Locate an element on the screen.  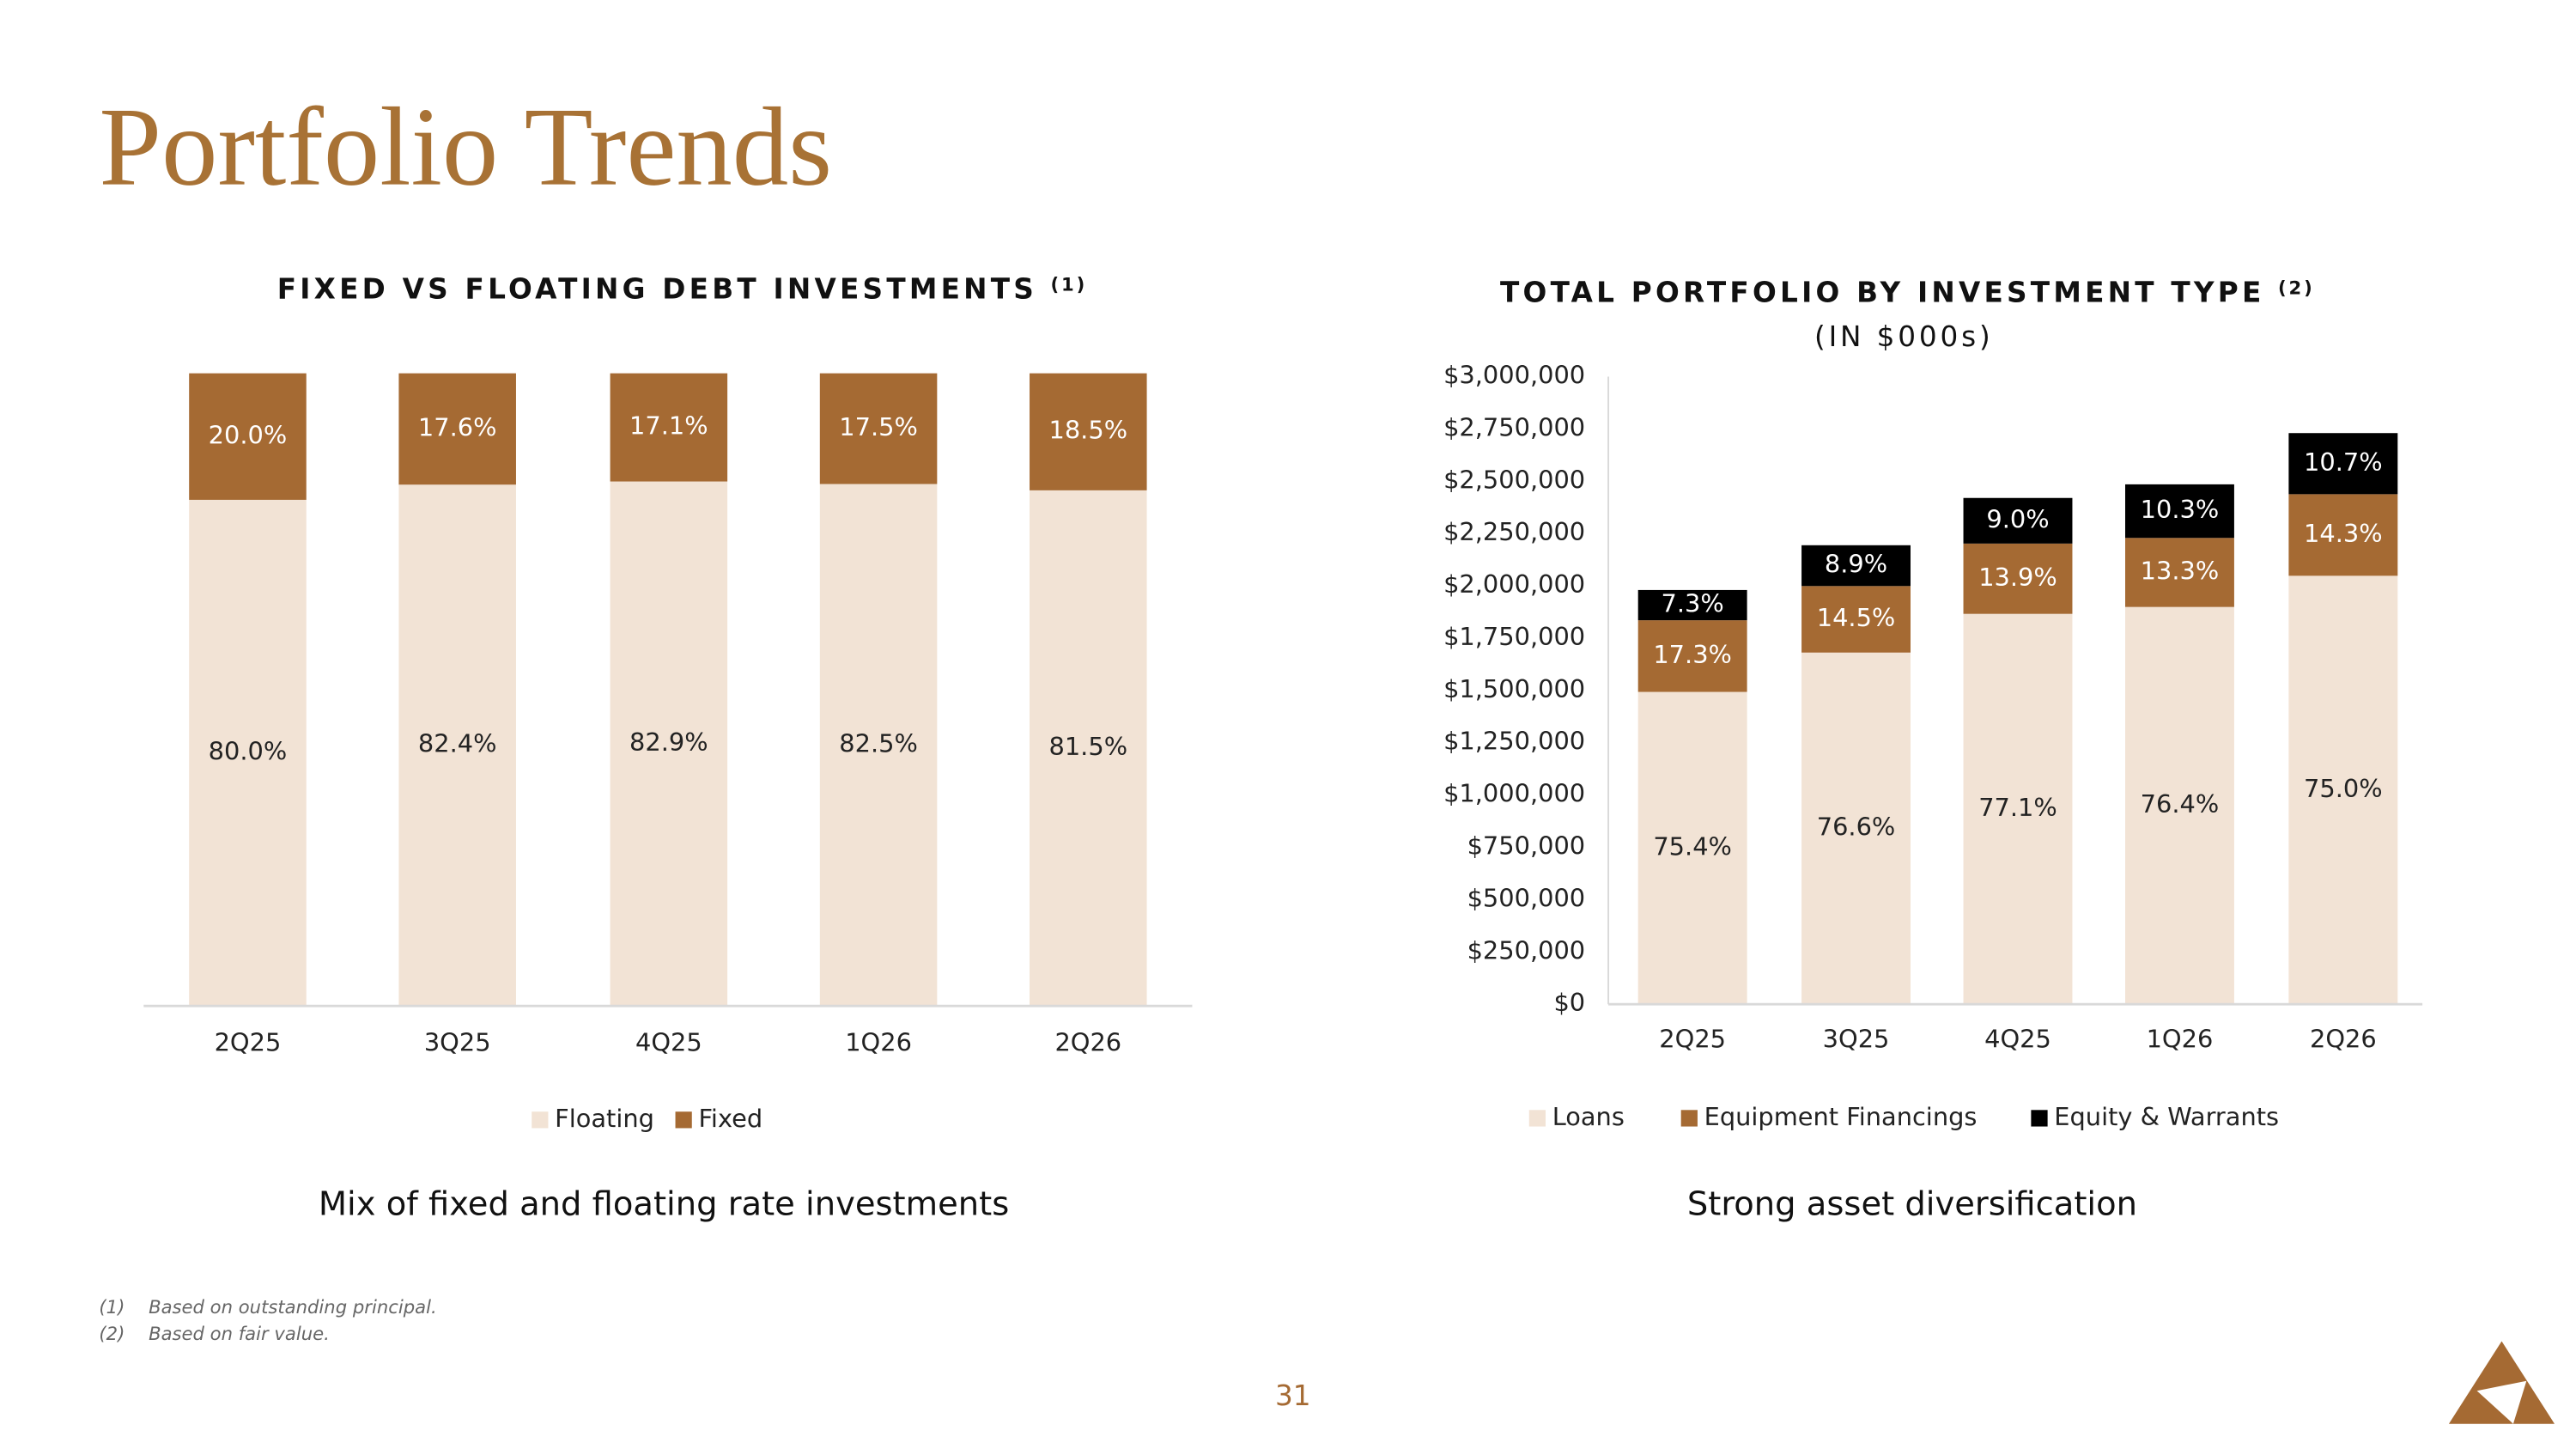
chart-title: FIXED VS FLOATING DEBT INVESTMENTS is located at coordinates (657, 288).